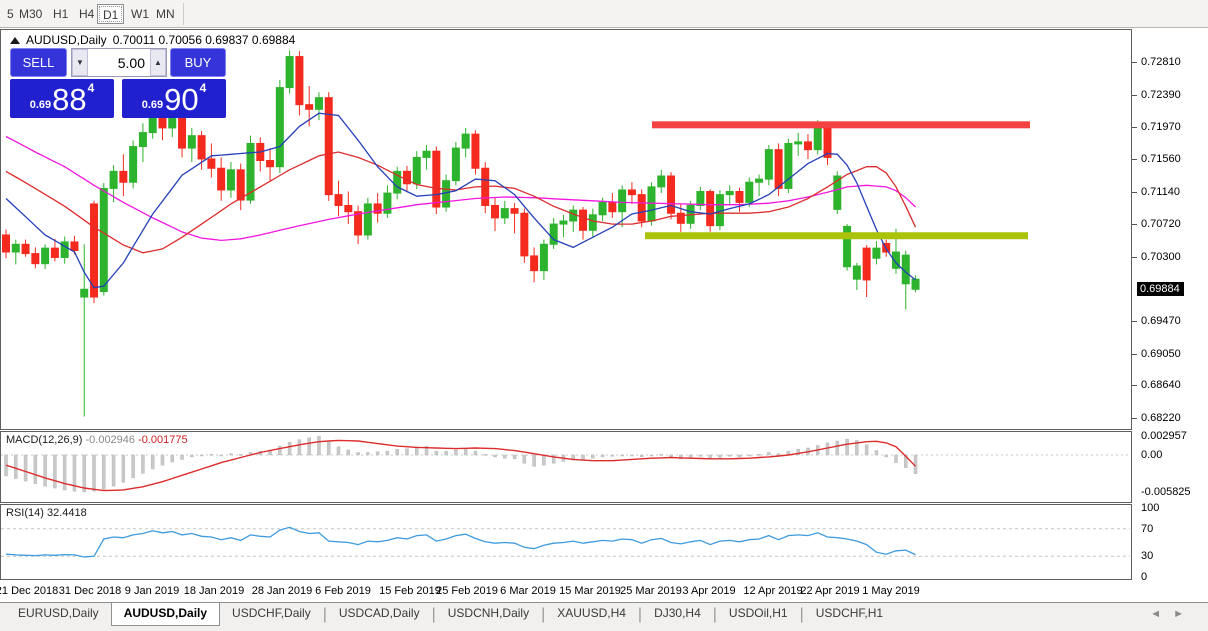 The height and width of the screenshot is (631, 1208). I want to click on macd-value-main: -0.002946, so click(110, 440).